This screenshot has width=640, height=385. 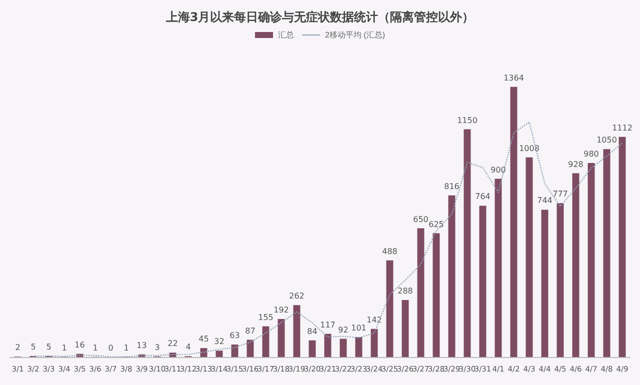 What do you see at coordinates (157, 347) in the screenshot?
I see `data-label: 3` at bounding box center [157, 347].